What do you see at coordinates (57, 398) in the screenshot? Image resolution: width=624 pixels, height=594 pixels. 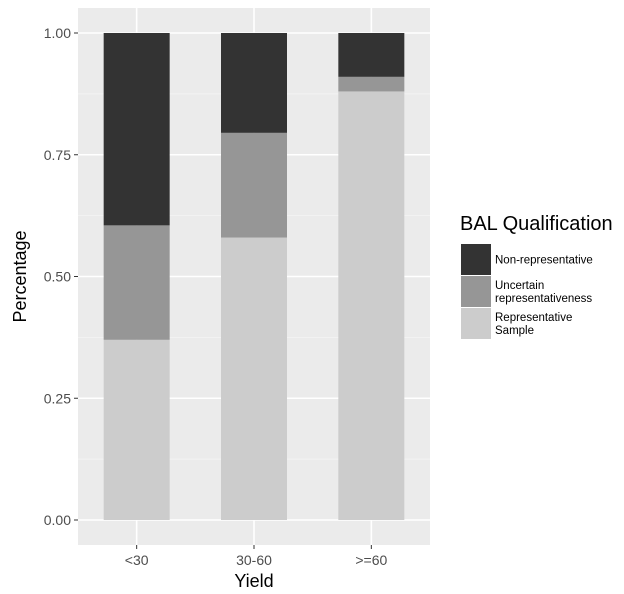 I see `y-tick-label: 0.25` at bounding box center [57, 398].